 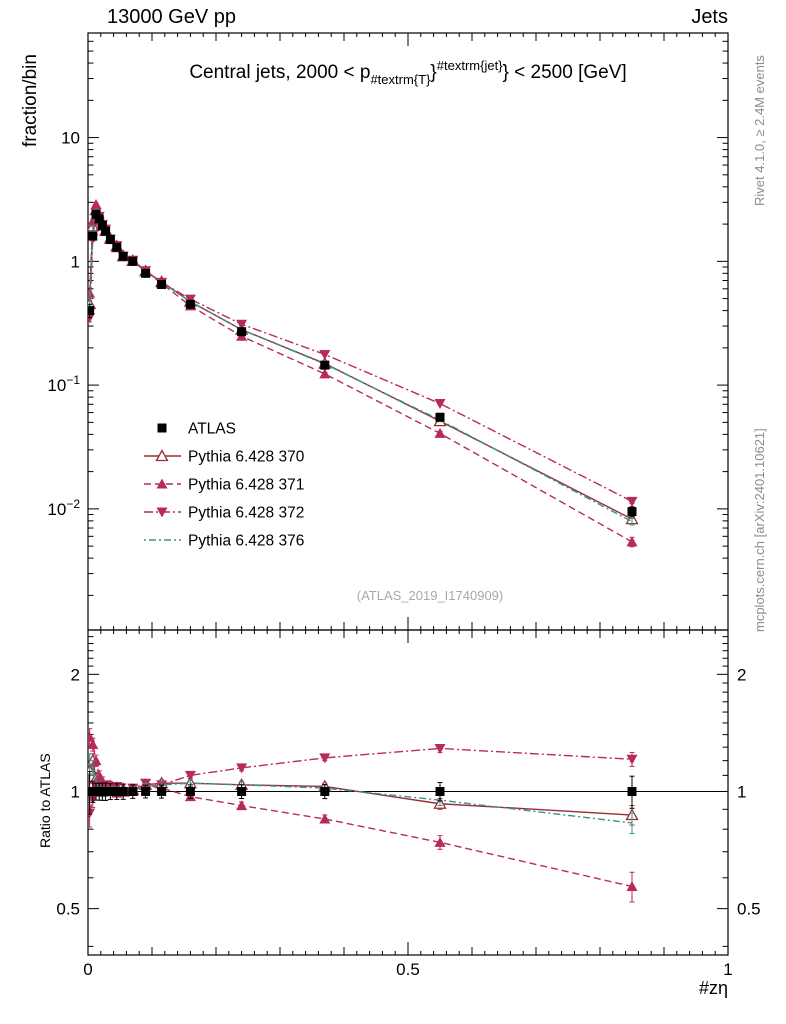 I want to click on legend-label: Pythia 6.428 376, so click(x=246, y=541).